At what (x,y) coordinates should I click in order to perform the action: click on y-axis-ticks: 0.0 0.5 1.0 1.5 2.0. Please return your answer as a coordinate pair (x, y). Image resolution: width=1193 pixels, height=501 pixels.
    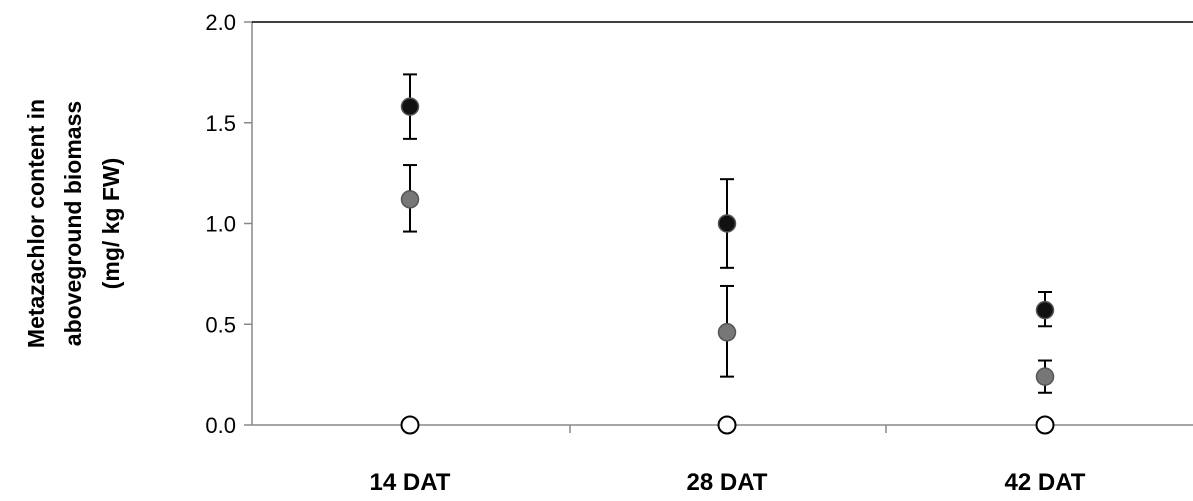
    Looking at the image, I should click on (228, 224).